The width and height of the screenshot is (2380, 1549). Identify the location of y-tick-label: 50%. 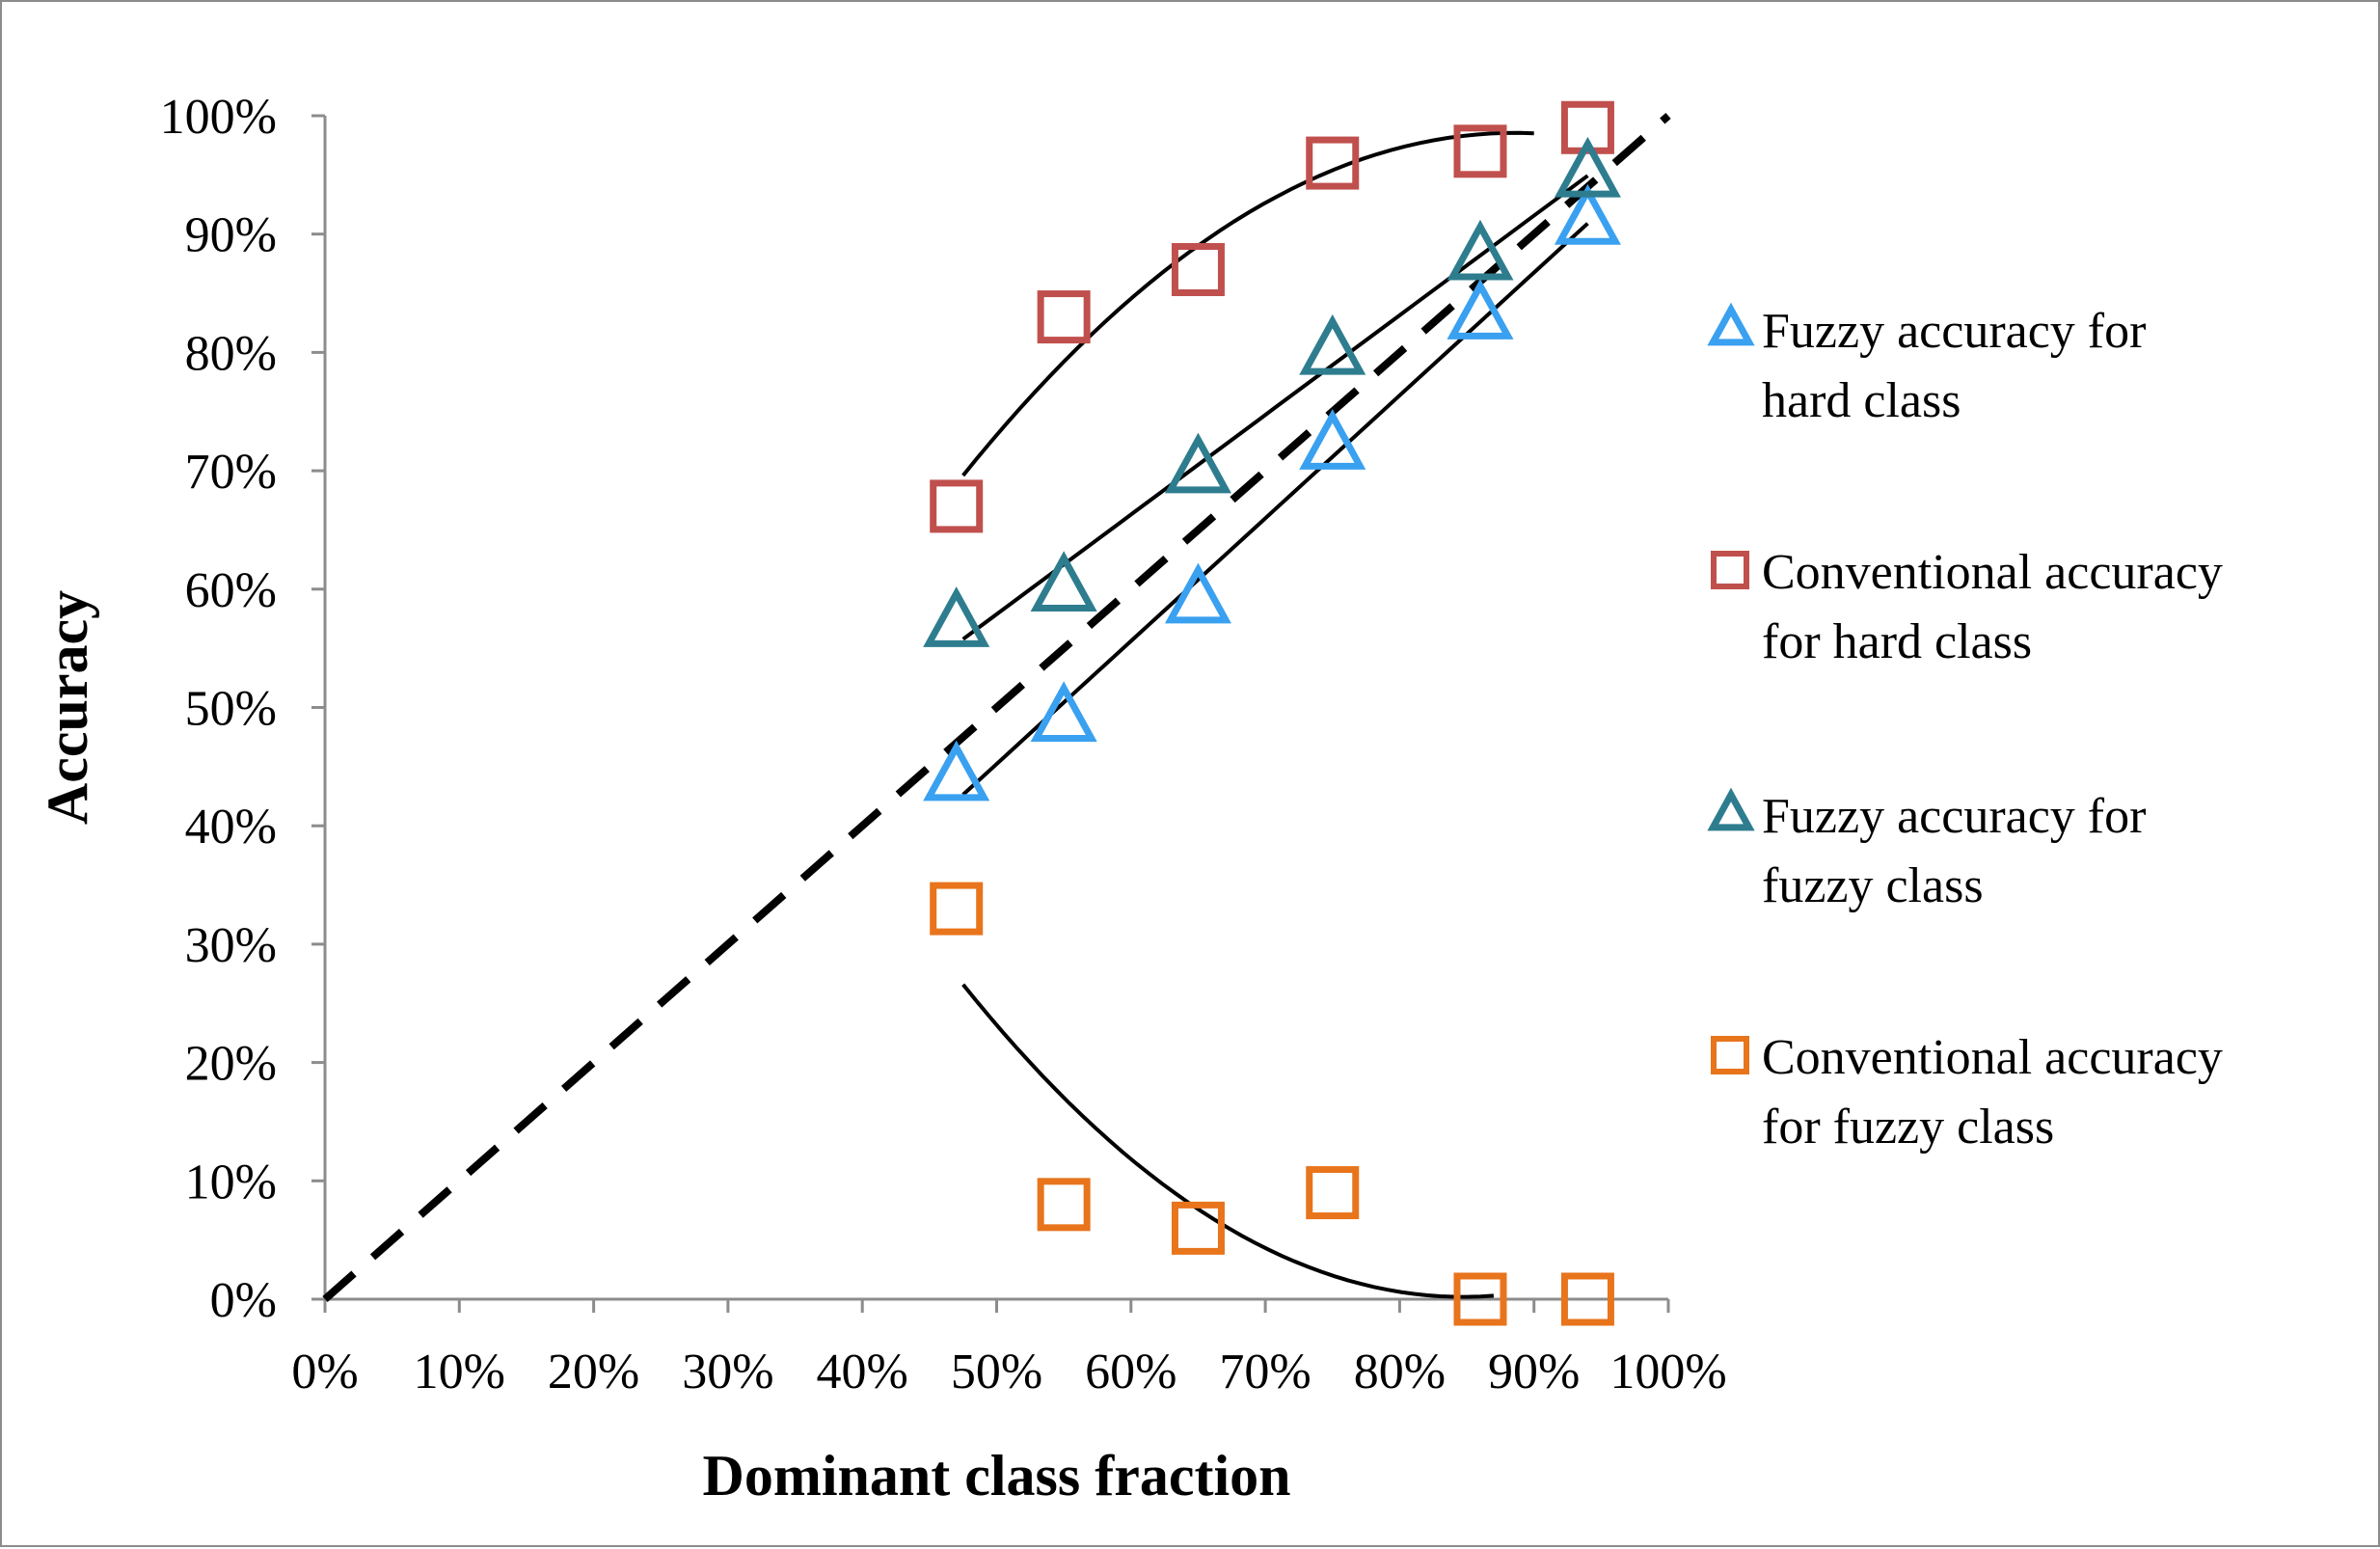
(231, 709).